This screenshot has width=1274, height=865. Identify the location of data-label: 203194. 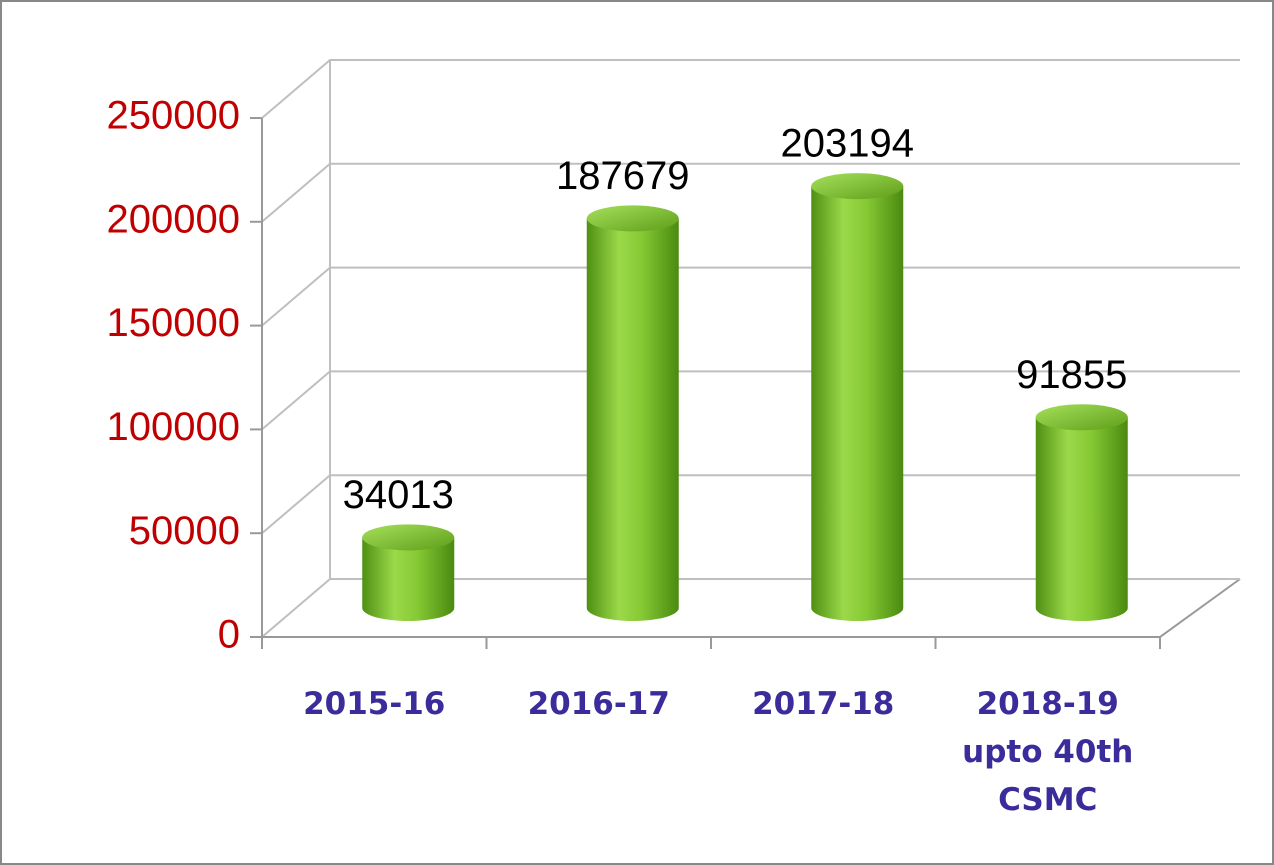
(847, 144).